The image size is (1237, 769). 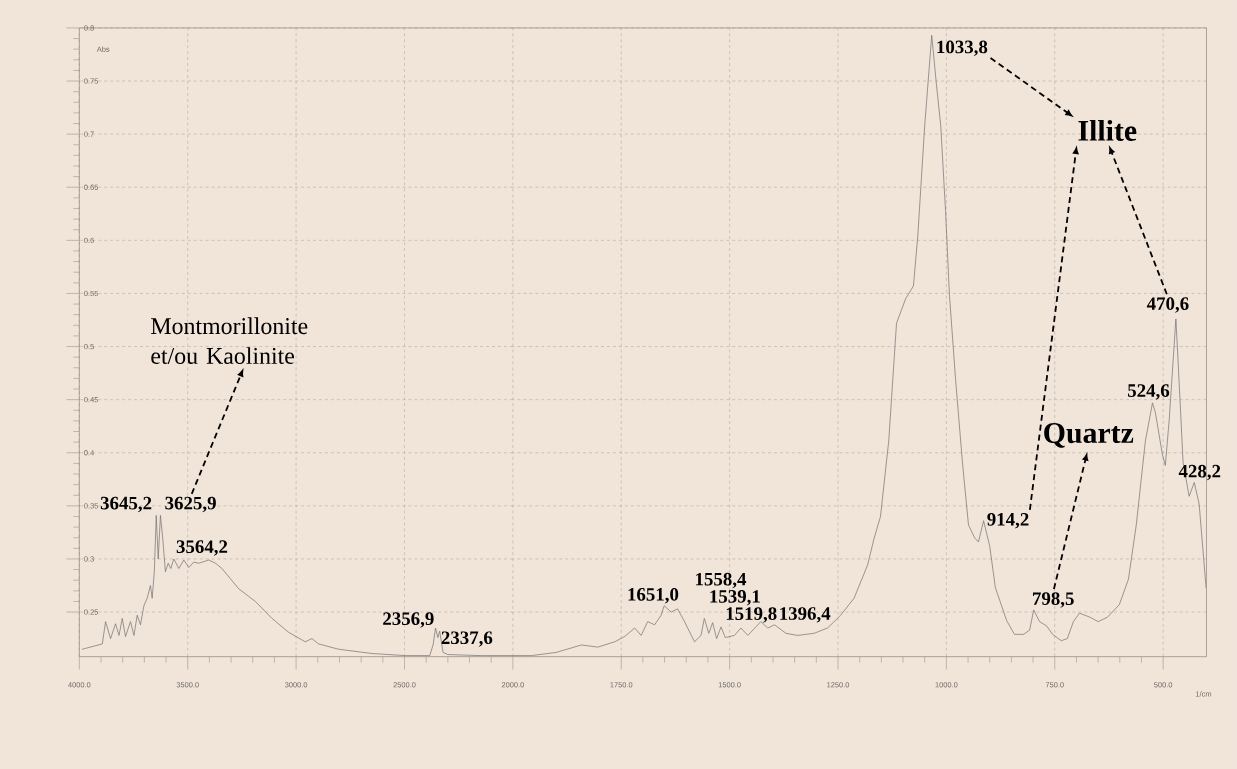 What do you see at coordinates (126, 504) in the screenshot?
I see `annotation: 3645,2` at bounding box center [126, 504].